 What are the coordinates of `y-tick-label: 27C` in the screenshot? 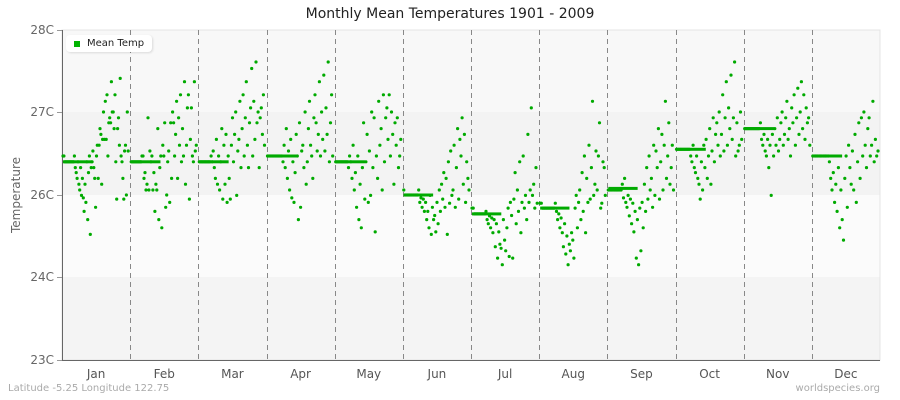 It's located at (42, 112).